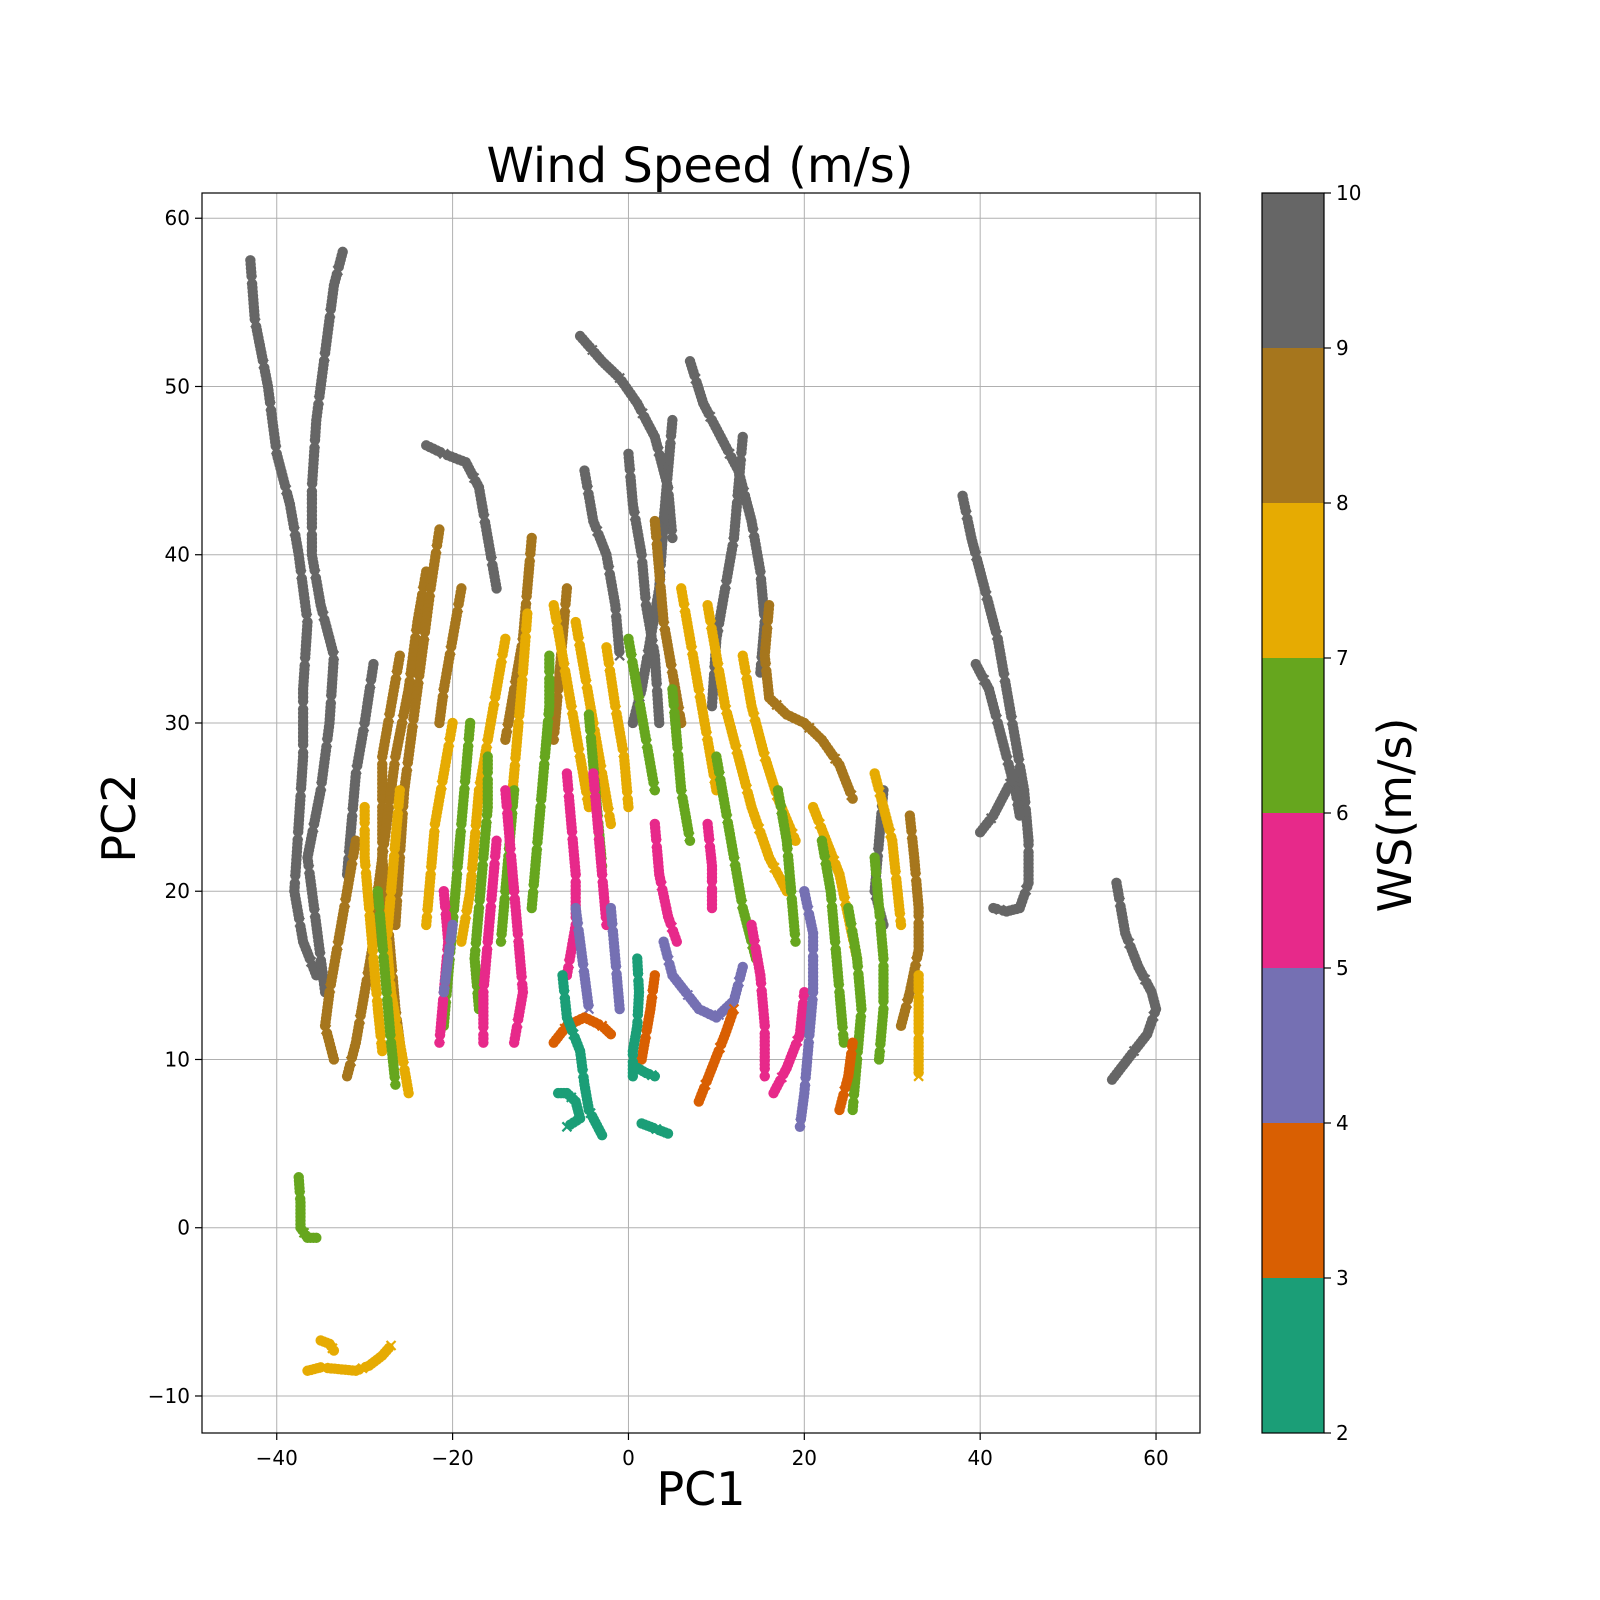 This screenshot has width=1600, height=1600. What do you see at coordinates (699, 166) in the screenshot?
I see `chart-title: Wind Speed (m/s)` at bounding box center [699, 166].